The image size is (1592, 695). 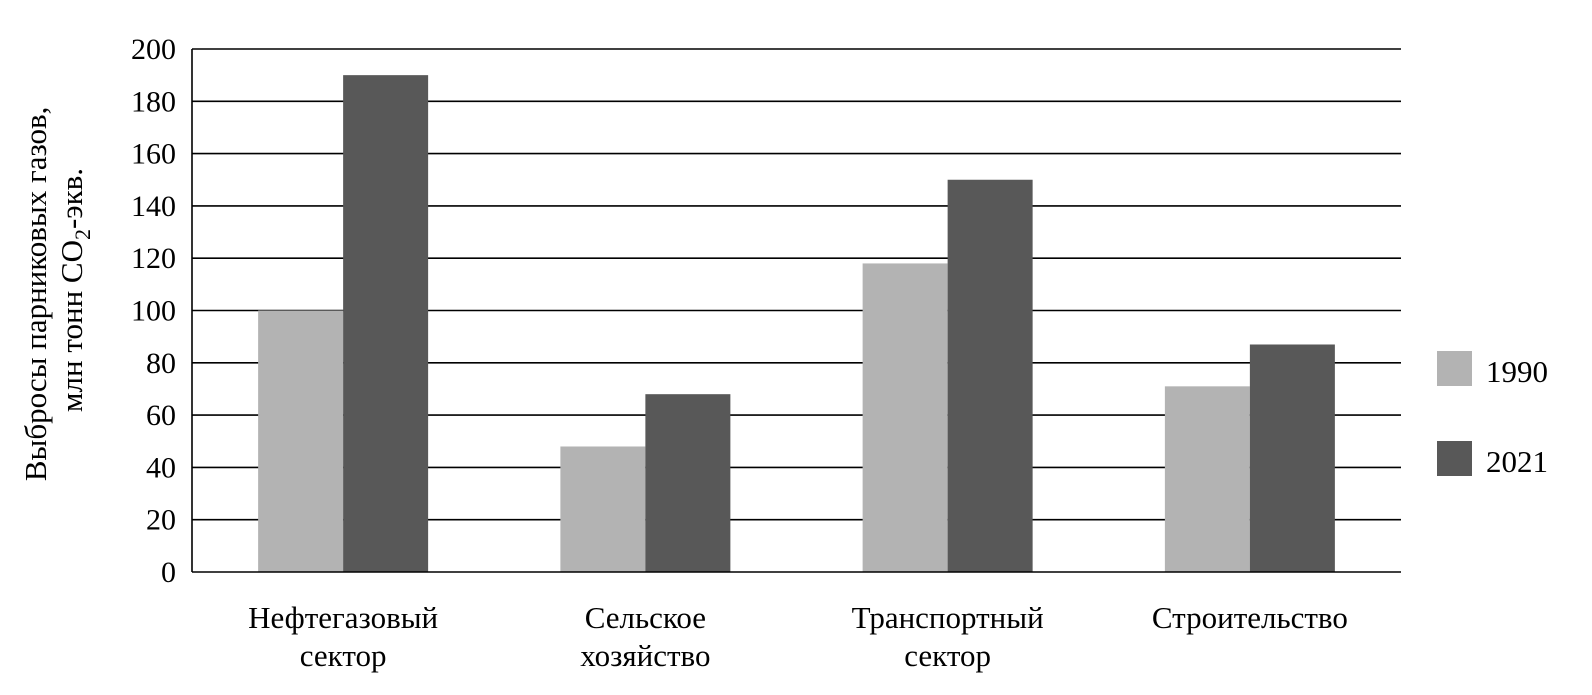 I want to click on y-axis-label-line-2: млн тонн CO2-экв., so click(x=74, y=290).